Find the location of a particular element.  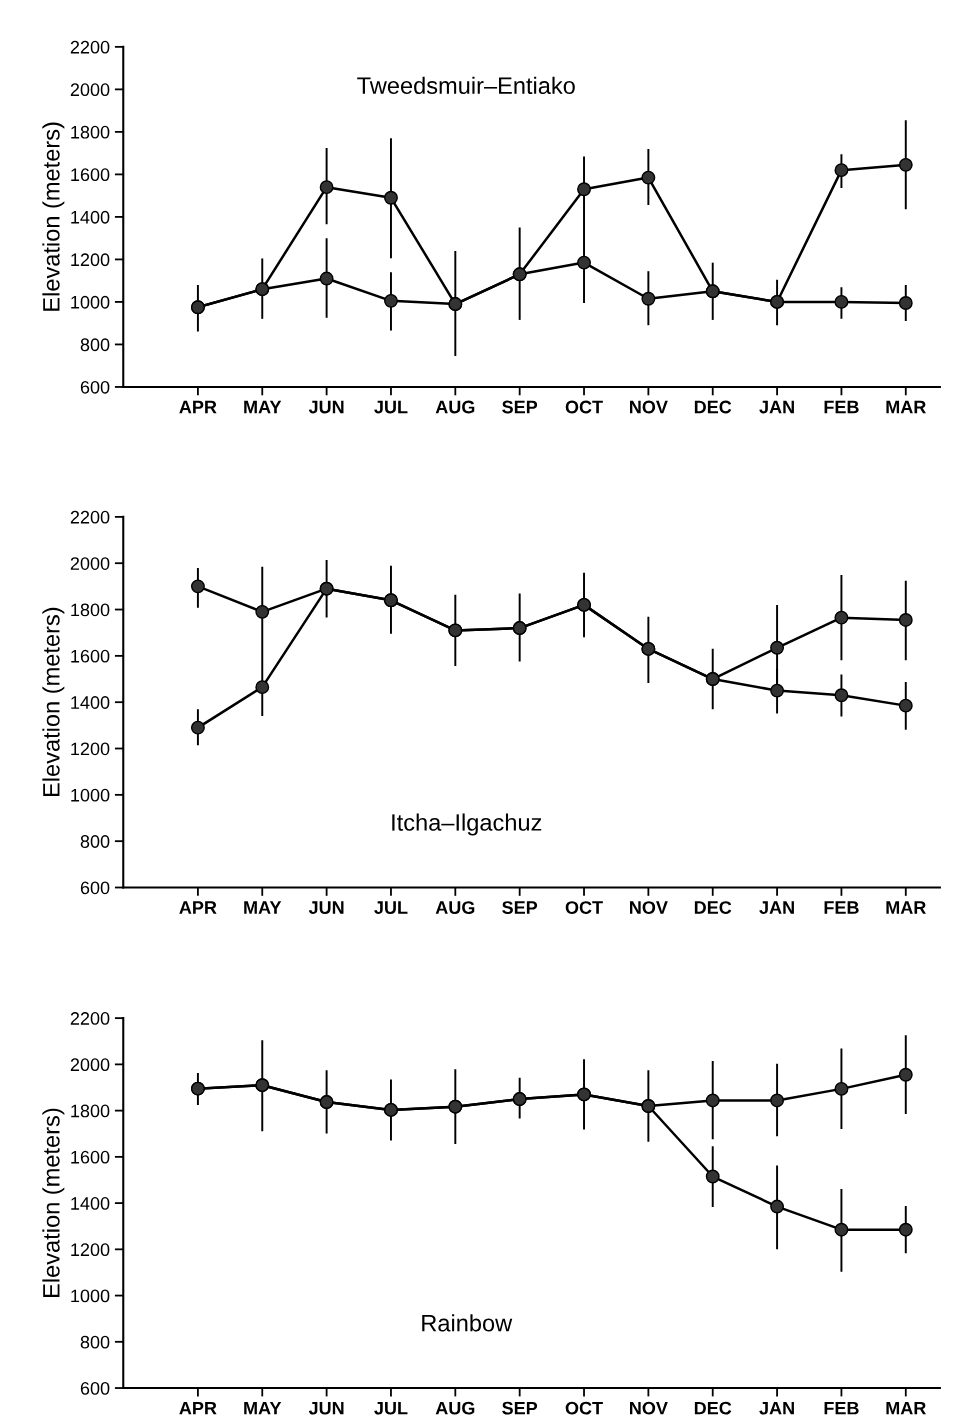

text: Rainbow is located at coordinates (467, 1323).